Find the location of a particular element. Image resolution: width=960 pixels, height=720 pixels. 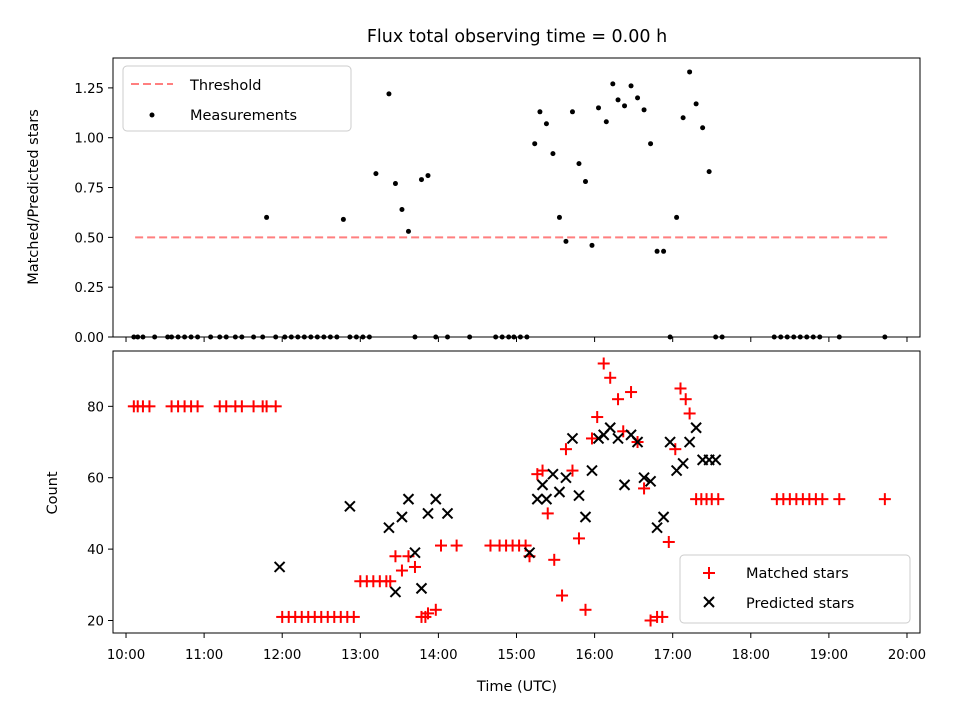

flux-y-tick-label: 0.75 is located at coordinates (89, 189).